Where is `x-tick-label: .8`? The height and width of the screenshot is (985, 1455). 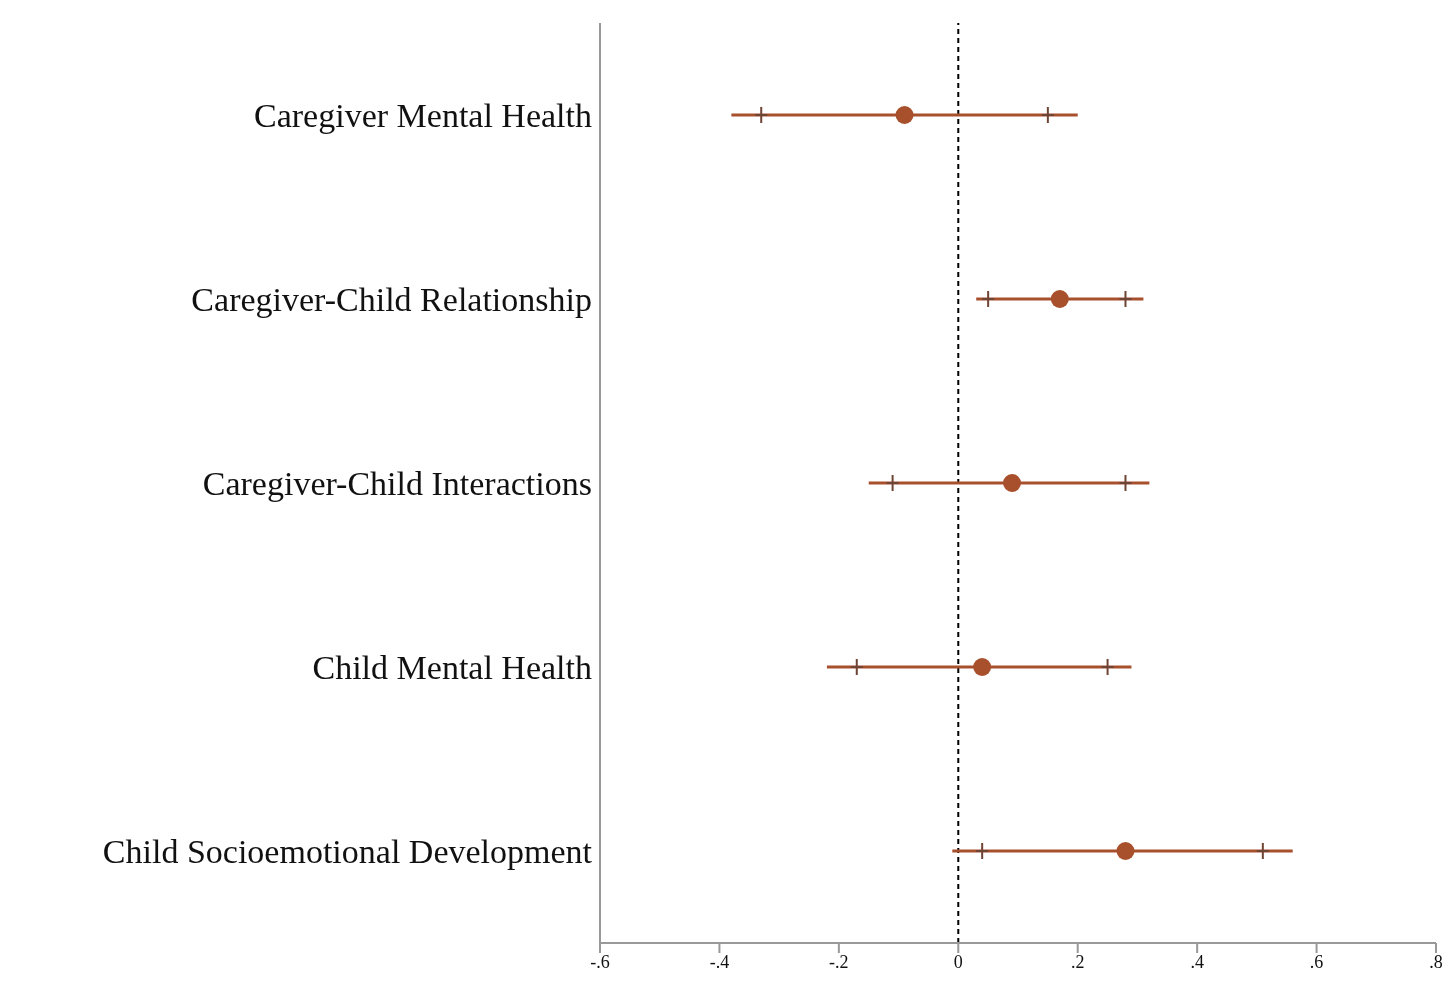 x-tick-label: .8 is located at coordinates (1436, 961).